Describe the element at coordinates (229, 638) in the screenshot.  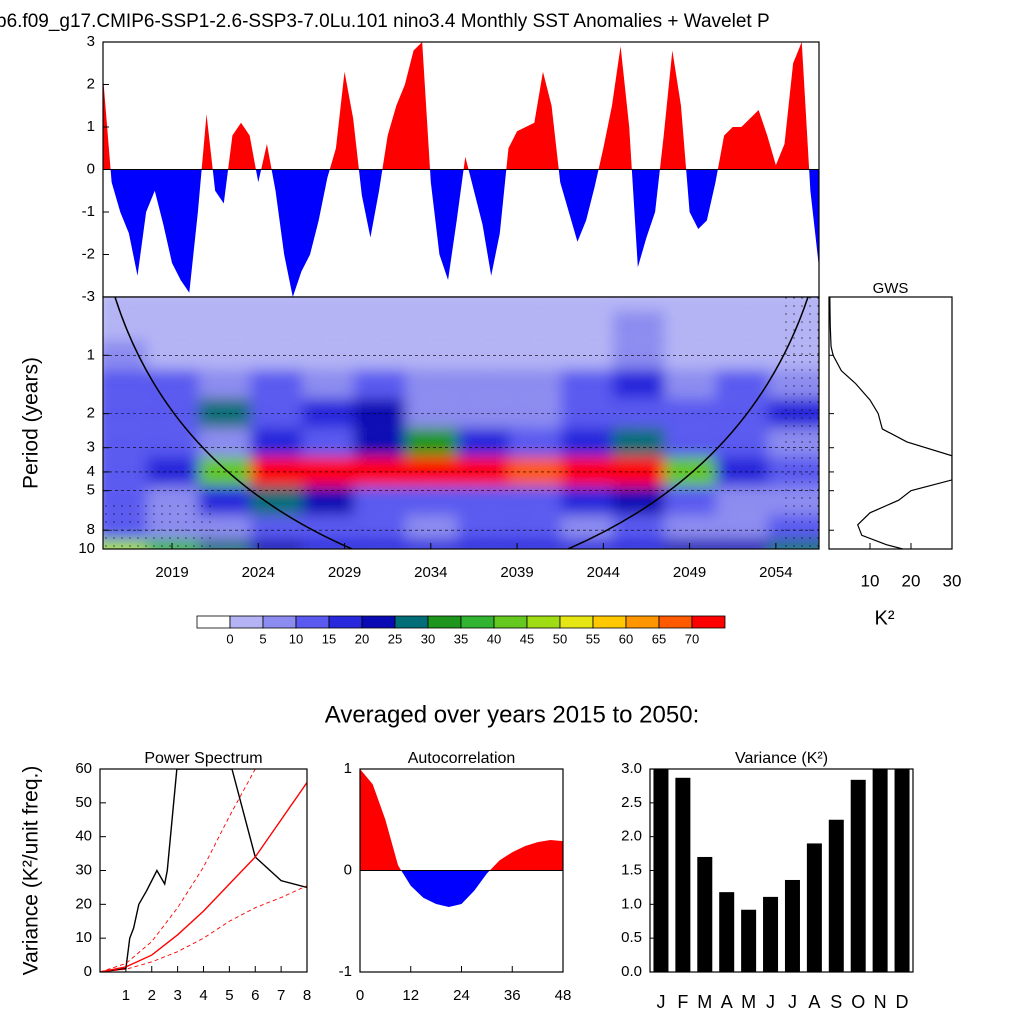
I see `colorbar-label: 0` at that location.